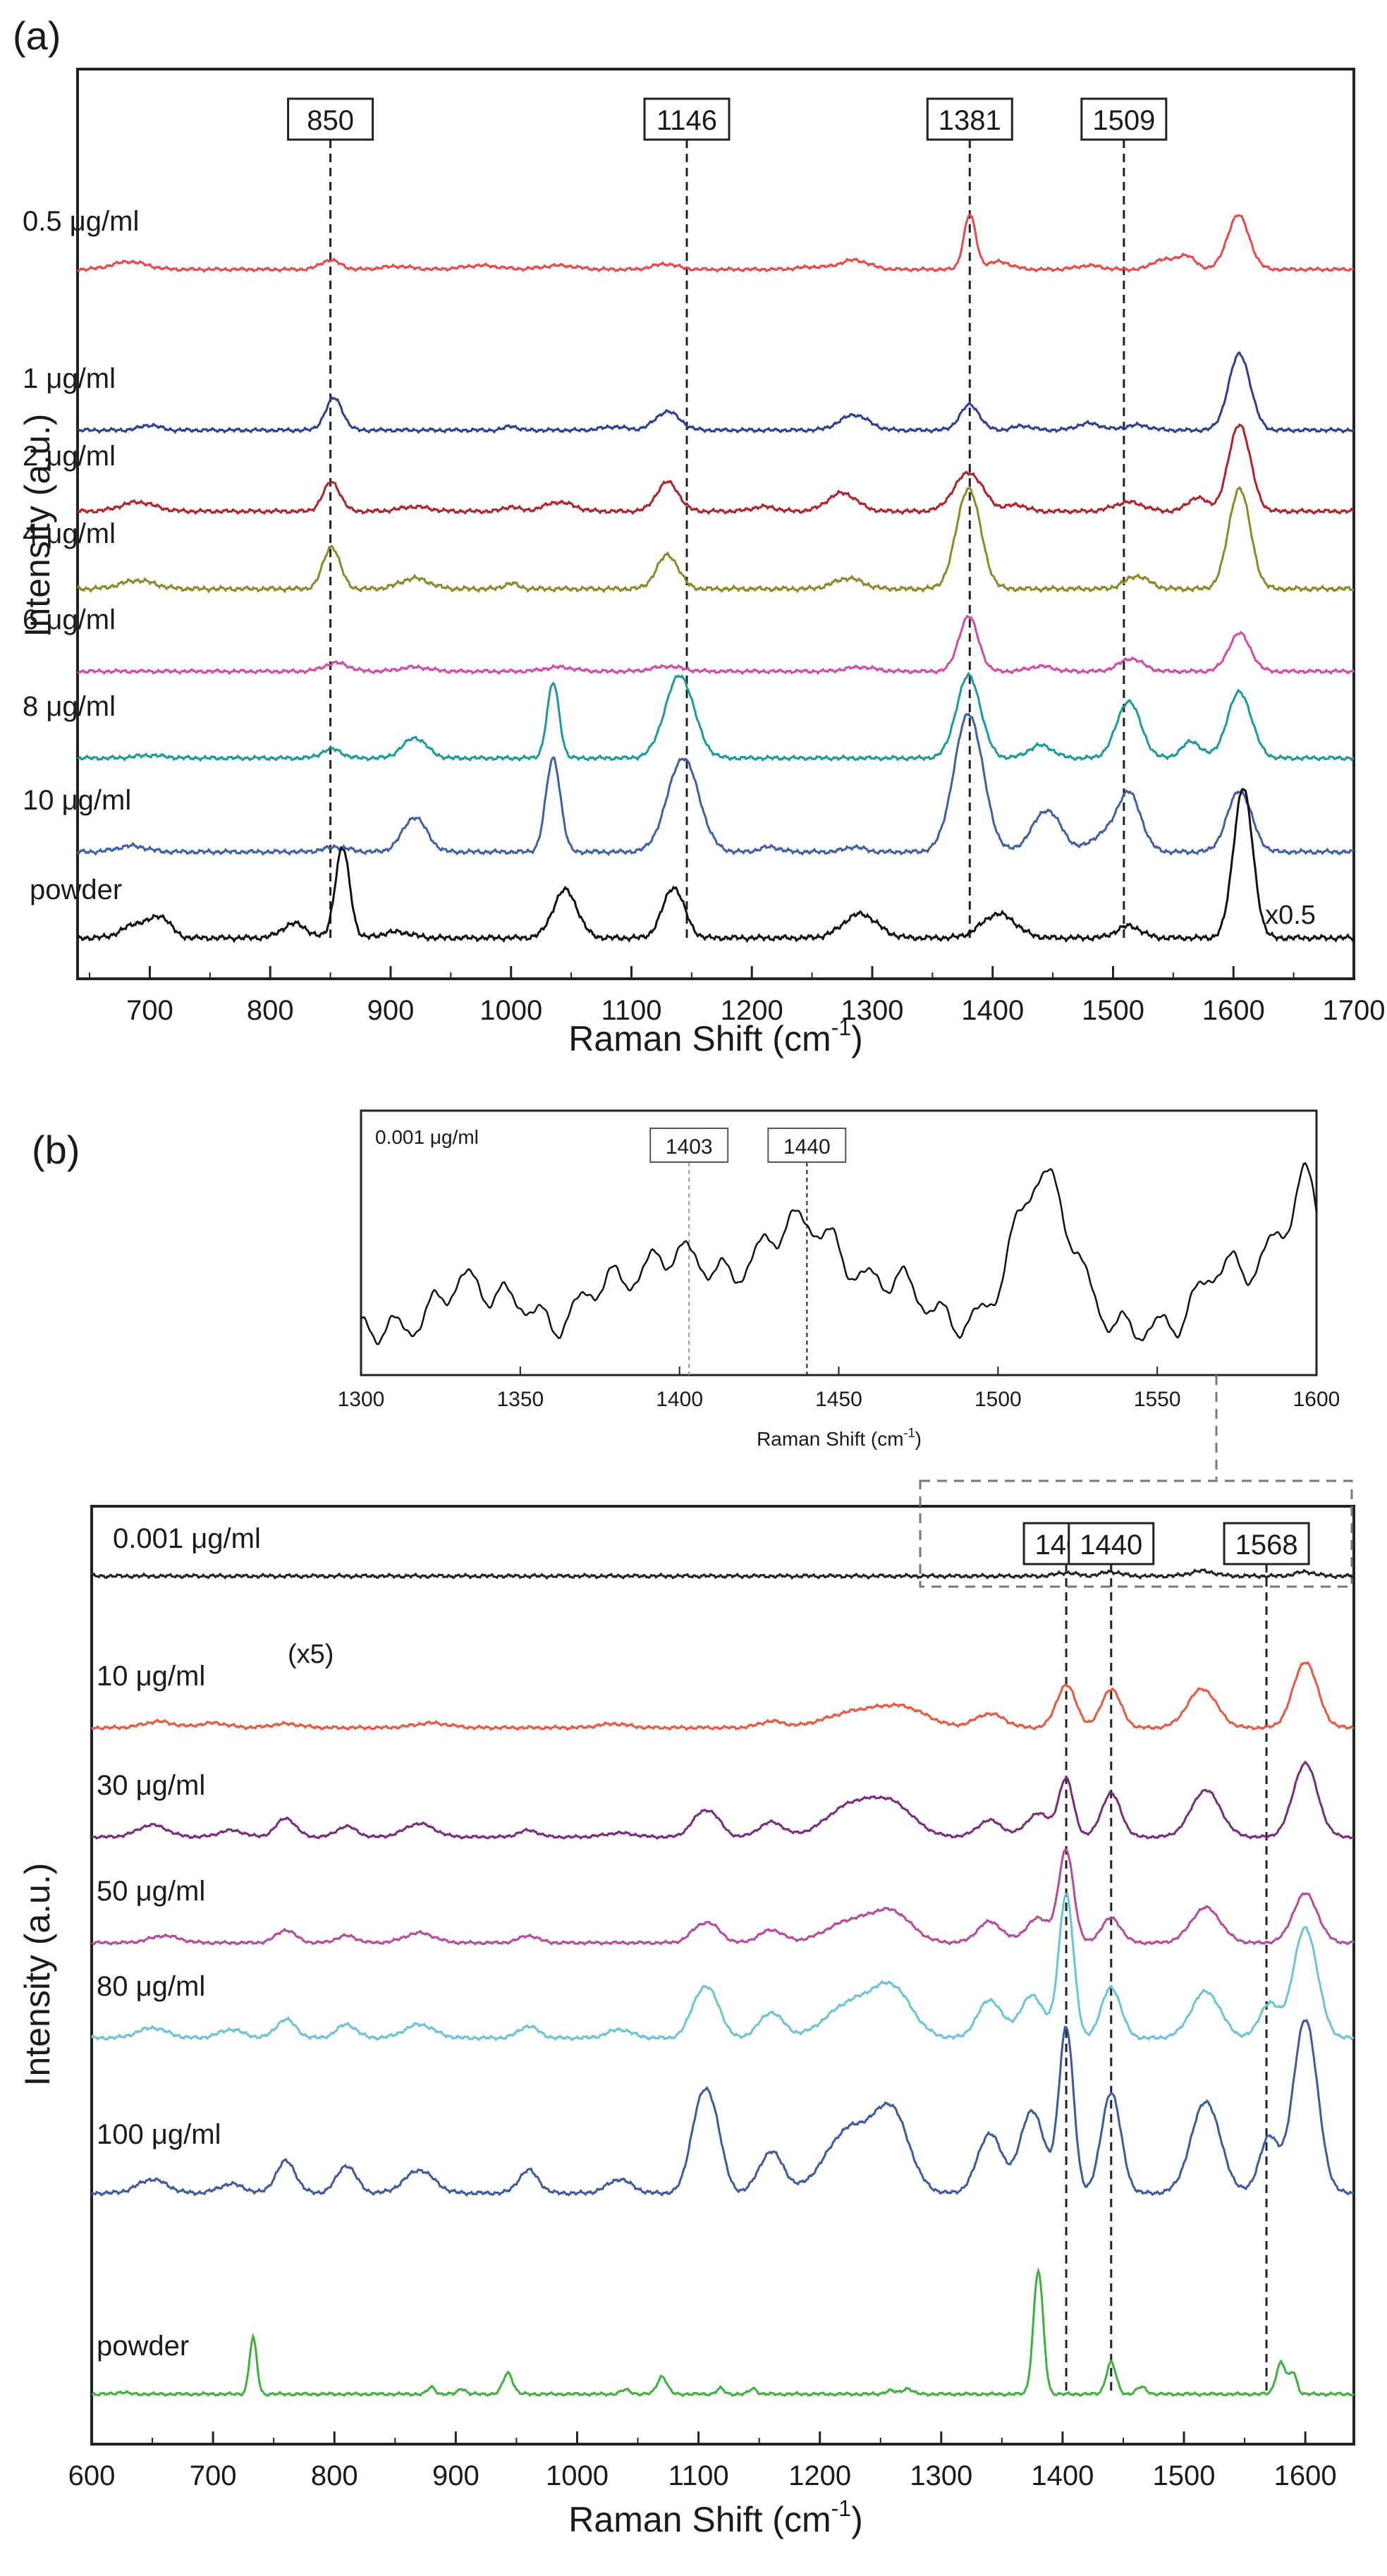  What do you see at coordinates (716, 393) in the screenshot?
I see `series-line-1-ug-ml` at bounding box center [716, 393].